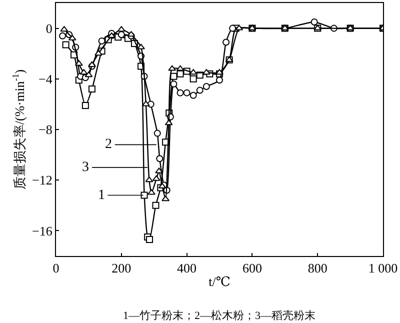  I want to click on y-tick-label: 0, so click(49, 28).